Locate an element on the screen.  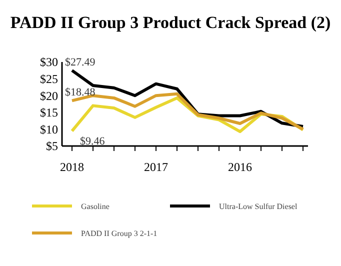
legend-label: Ultra-Low Sulfur Diesel is located at coordinates (258, 206).